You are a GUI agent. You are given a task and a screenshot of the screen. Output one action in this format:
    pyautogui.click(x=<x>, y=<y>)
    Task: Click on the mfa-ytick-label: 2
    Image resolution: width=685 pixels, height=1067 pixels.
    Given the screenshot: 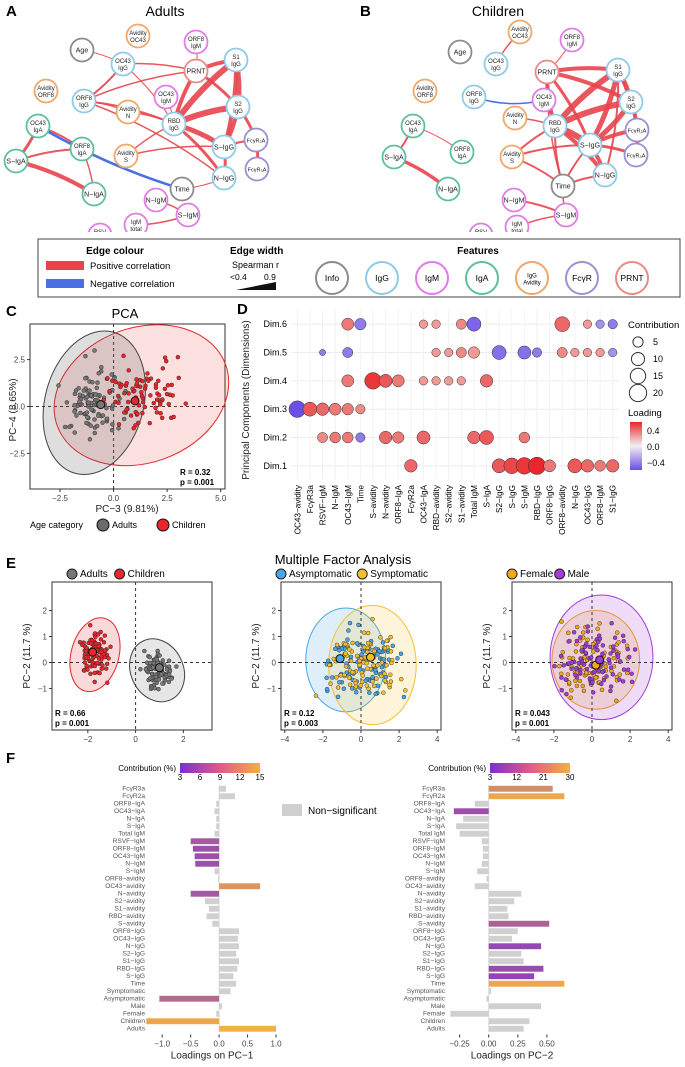 What is the action you would take?
    pyautogui.click(x=45, y=611)
    